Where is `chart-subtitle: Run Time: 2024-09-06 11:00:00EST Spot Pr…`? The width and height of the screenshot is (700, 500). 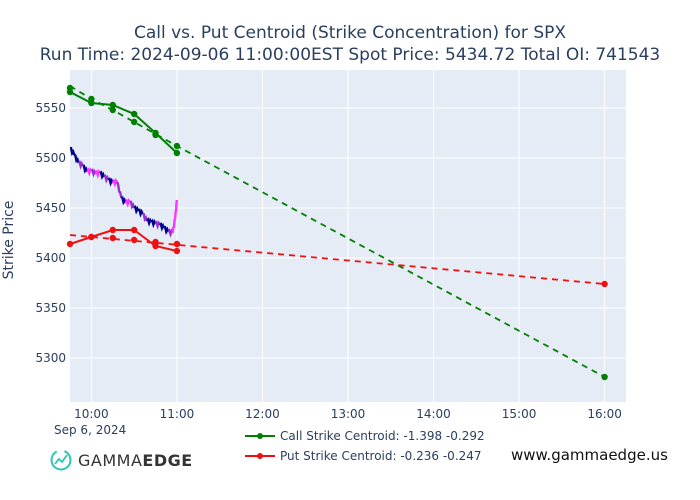
chart-subtitle: Run Time: 2024-09-06 11:00:00EST Spot Pr… is located at coordinates (350, 55).